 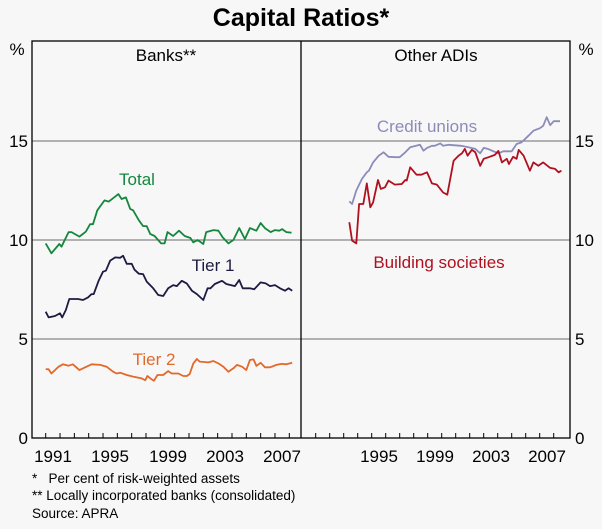 I want to click on y-tick-right-10: 10, so click(x=584, y=240).